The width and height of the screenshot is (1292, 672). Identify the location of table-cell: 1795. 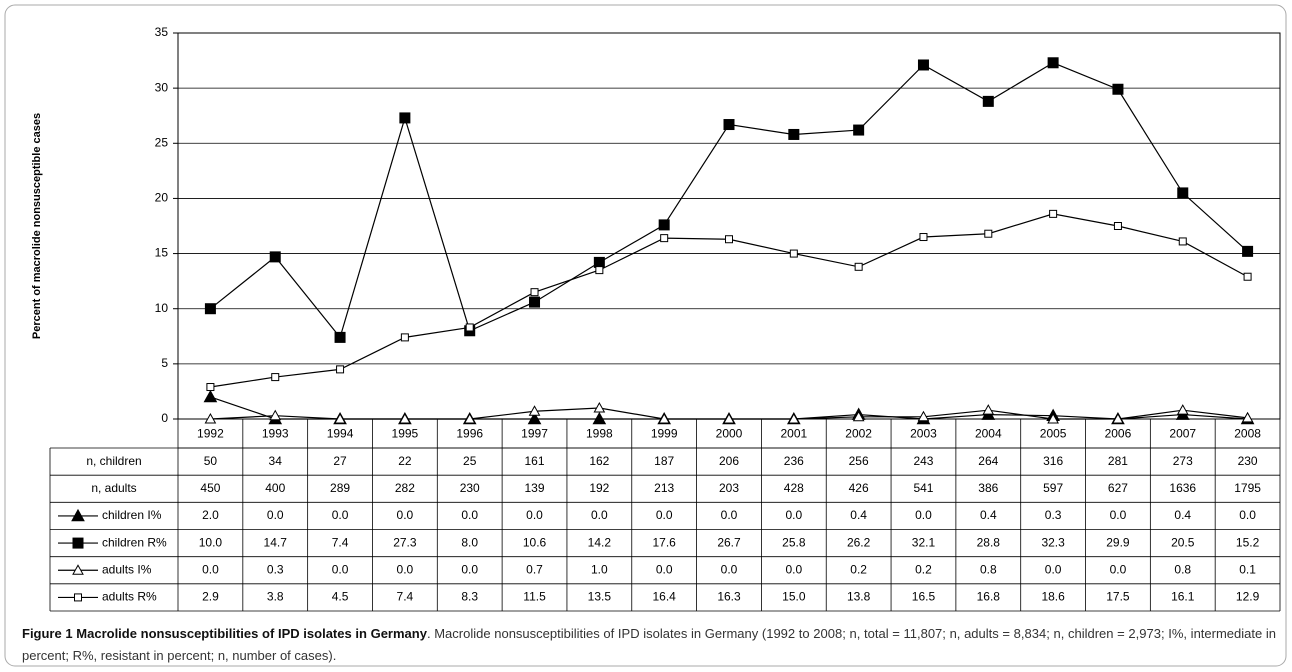
(1247, 488).